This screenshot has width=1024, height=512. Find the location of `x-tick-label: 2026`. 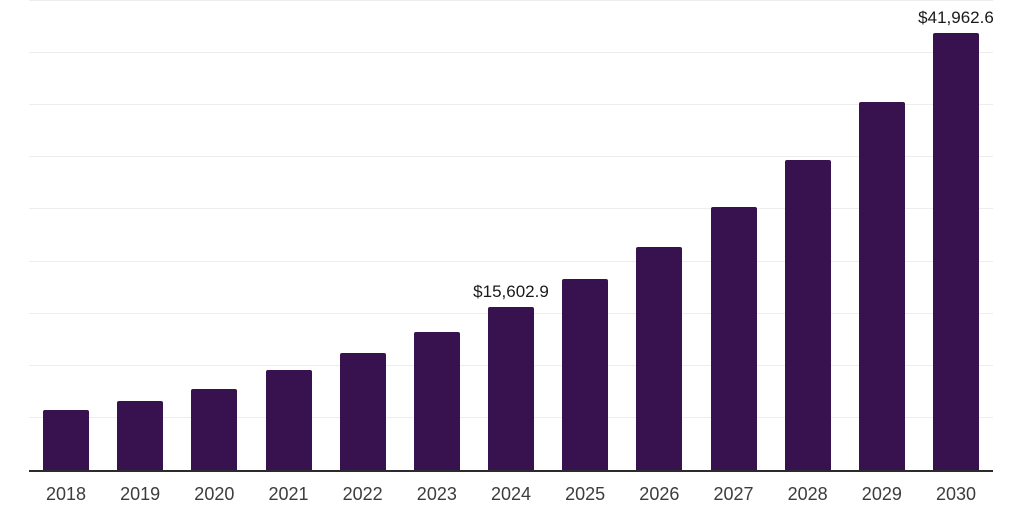

x-tick-label: 2026 is located at coordinates (659, 494).